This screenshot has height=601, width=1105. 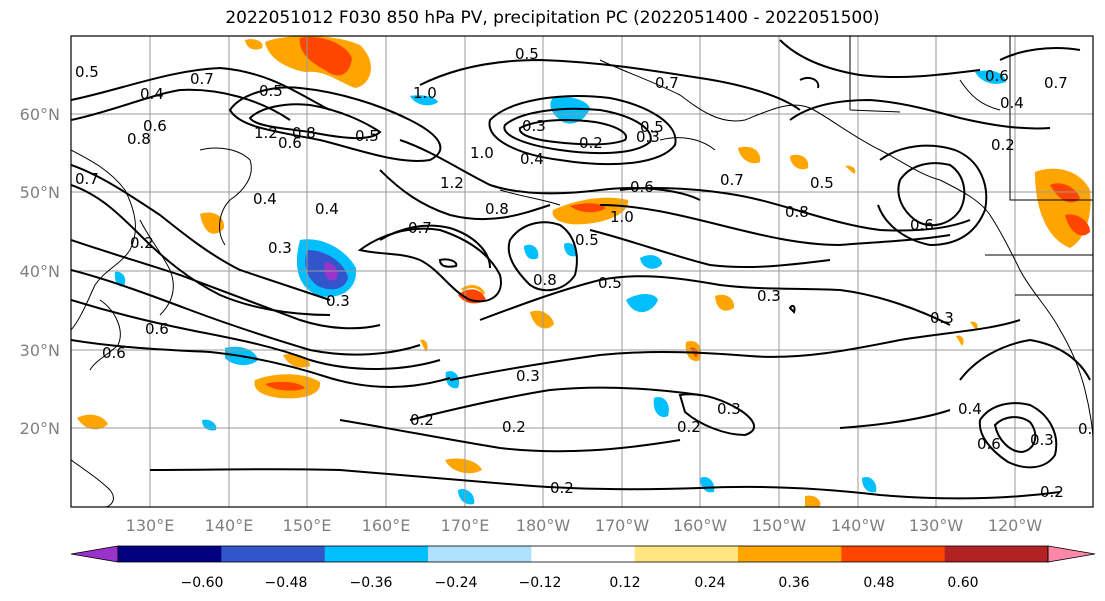 I want to click on colorbar-tick-label: −0.36, so click(x=371, y=583).